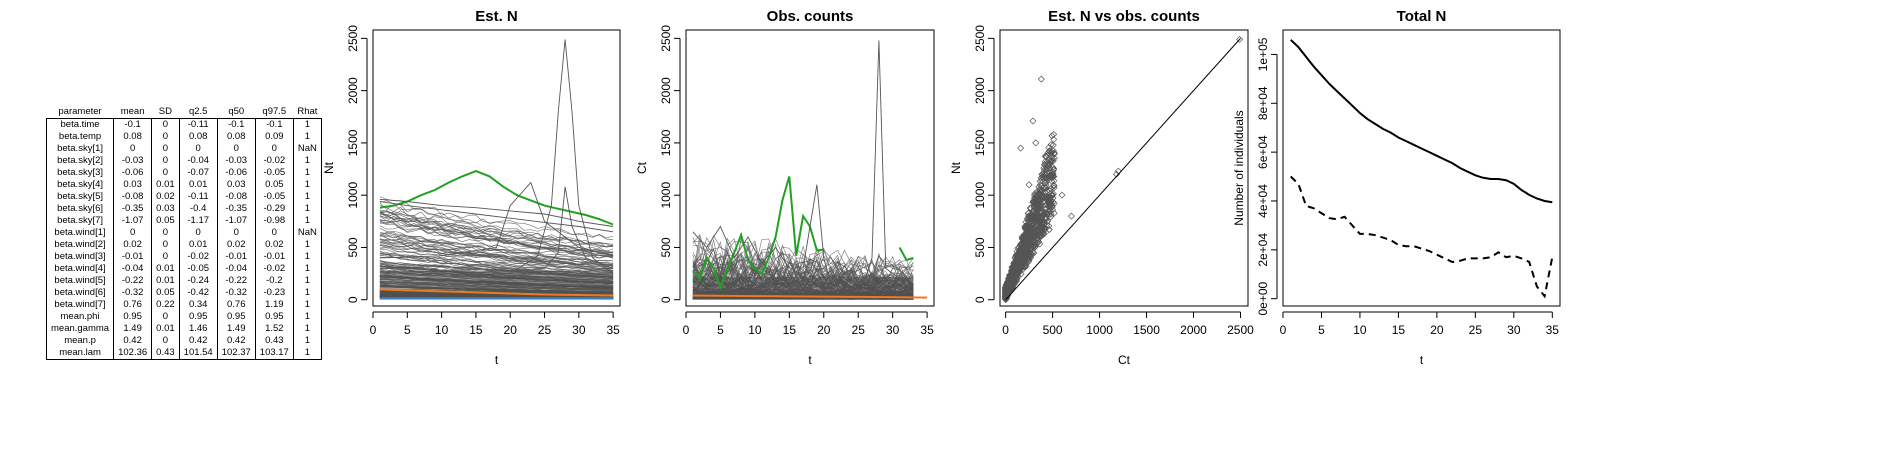  Describe the element at coordinates (1267, 176) in the screenshot. I see `y-axis: 0e+00 2e+04 4e+04 6e+04 8e+04 1e+05` at that location.